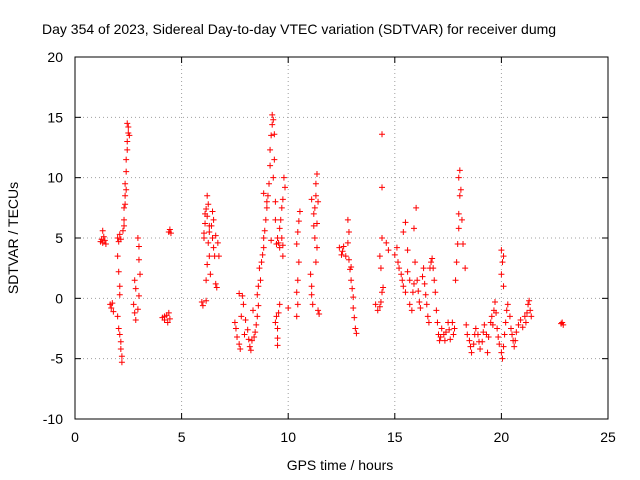 The image size is (640, 480). I want to click on x-tick-label: 5, so click(182, 437).